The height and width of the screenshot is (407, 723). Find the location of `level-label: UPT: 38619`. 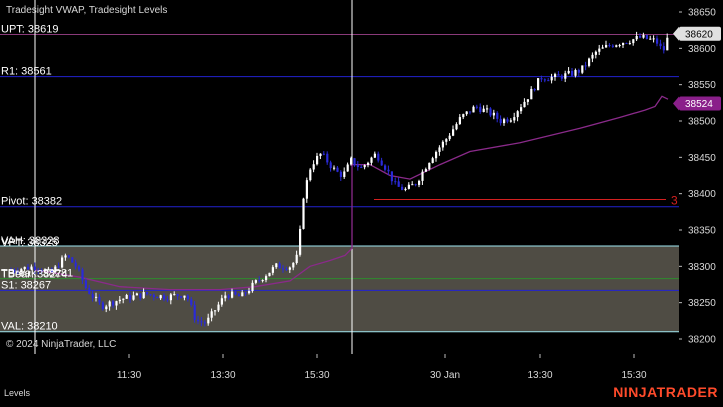

level-label: UPT: 38619 is located at coordinates (29, 30).